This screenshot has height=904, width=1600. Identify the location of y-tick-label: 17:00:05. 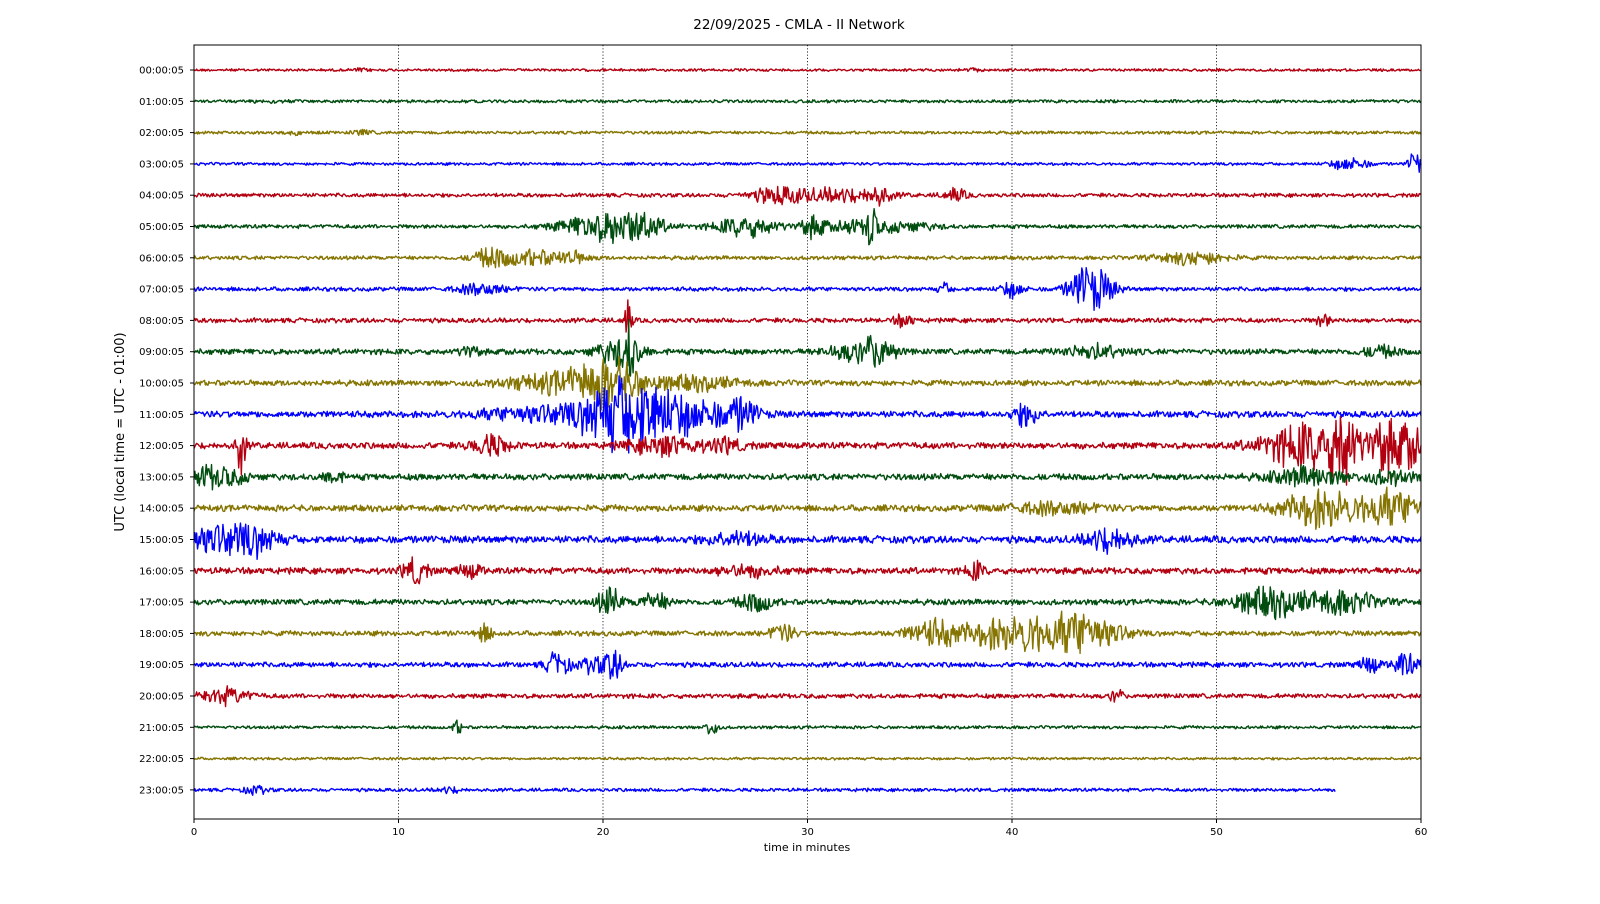
(161, 603).